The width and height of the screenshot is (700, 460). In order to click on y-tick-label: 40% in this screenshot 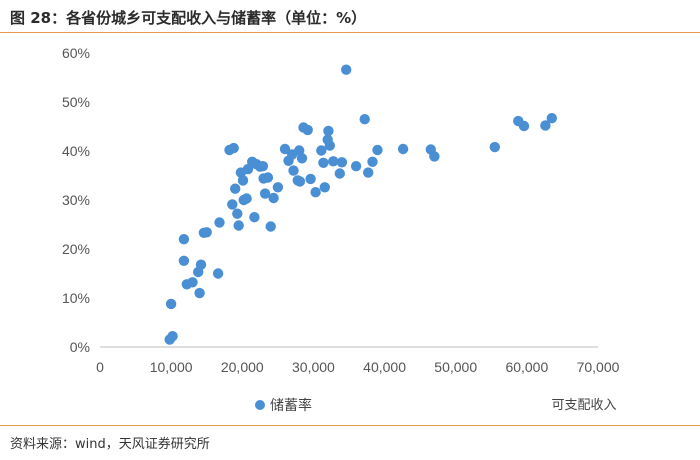, I will do `click(76, 151)`.